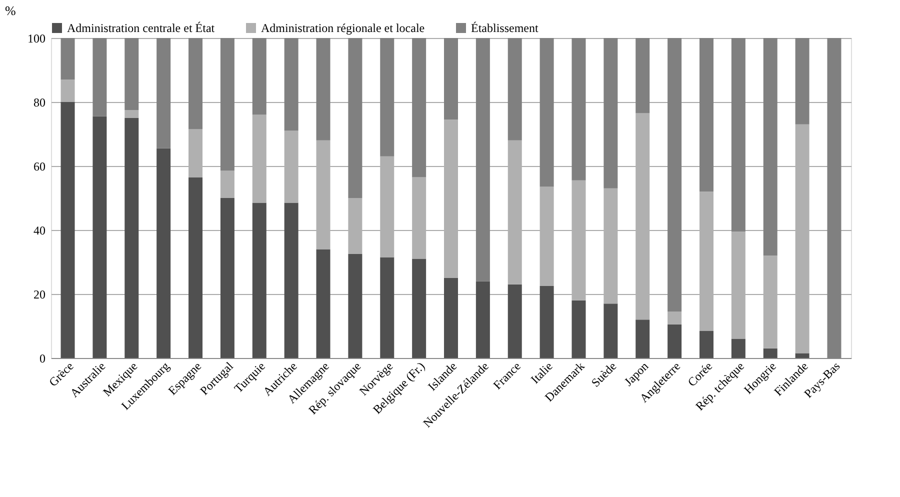  What do you see at coordinates (40, 295) in the screenshot?
I see `y-tick-label: 20` at bounding box center [40, 295].